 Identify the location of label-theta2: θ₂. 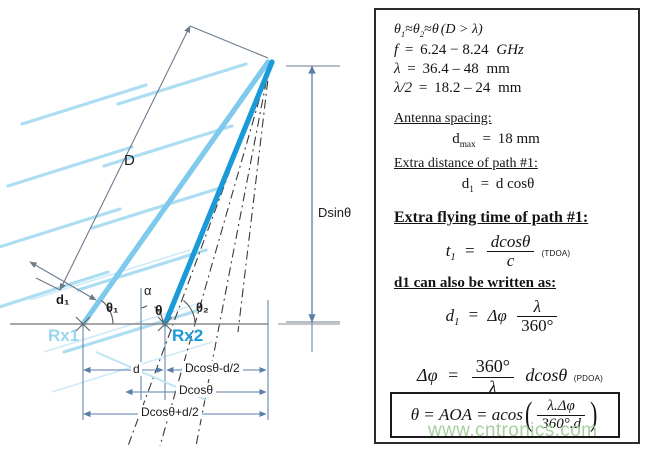
(202, 307).